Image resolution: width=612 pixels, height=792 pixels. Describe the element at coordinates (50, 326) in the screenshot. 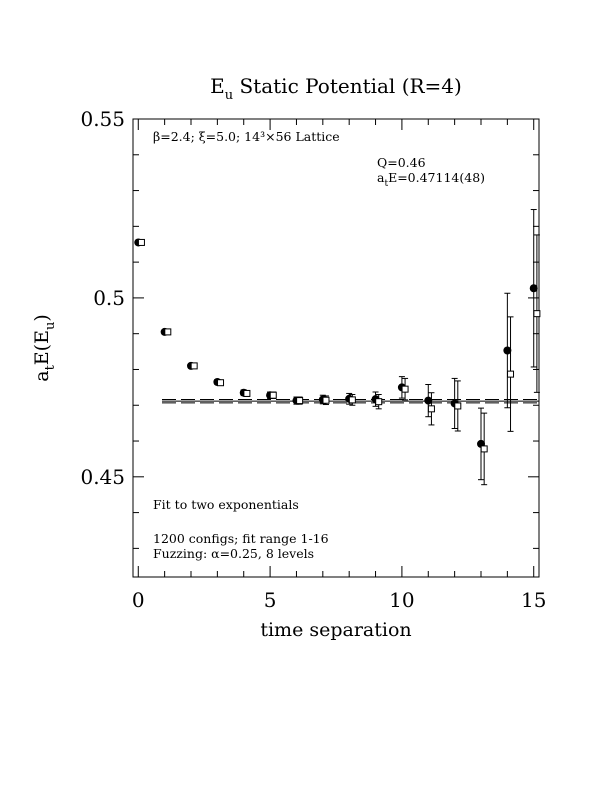

I see `y-label-sub-u: u` at that location.